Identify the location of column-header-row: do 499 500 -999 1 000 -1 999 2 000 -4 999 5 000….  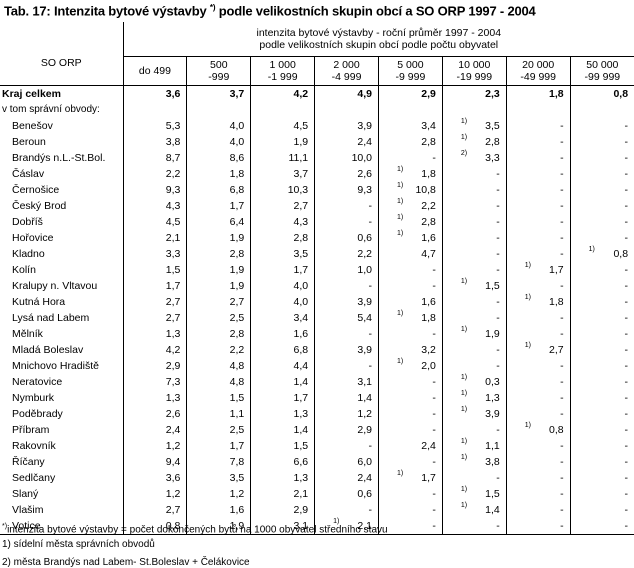
(317, 71).